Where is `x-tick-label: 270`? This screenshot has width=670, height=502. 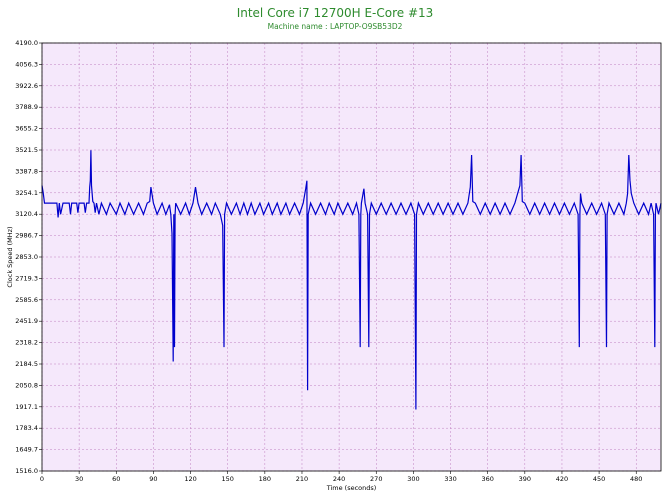
x-tick-label: 270 is located at coordinates (376, 479).